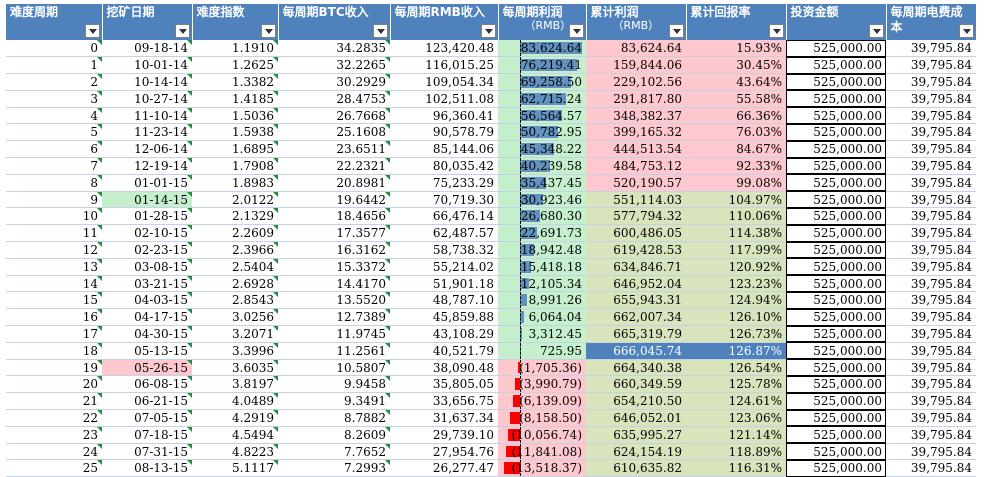  I want to click on period-cell: 8, so click(54, 183).